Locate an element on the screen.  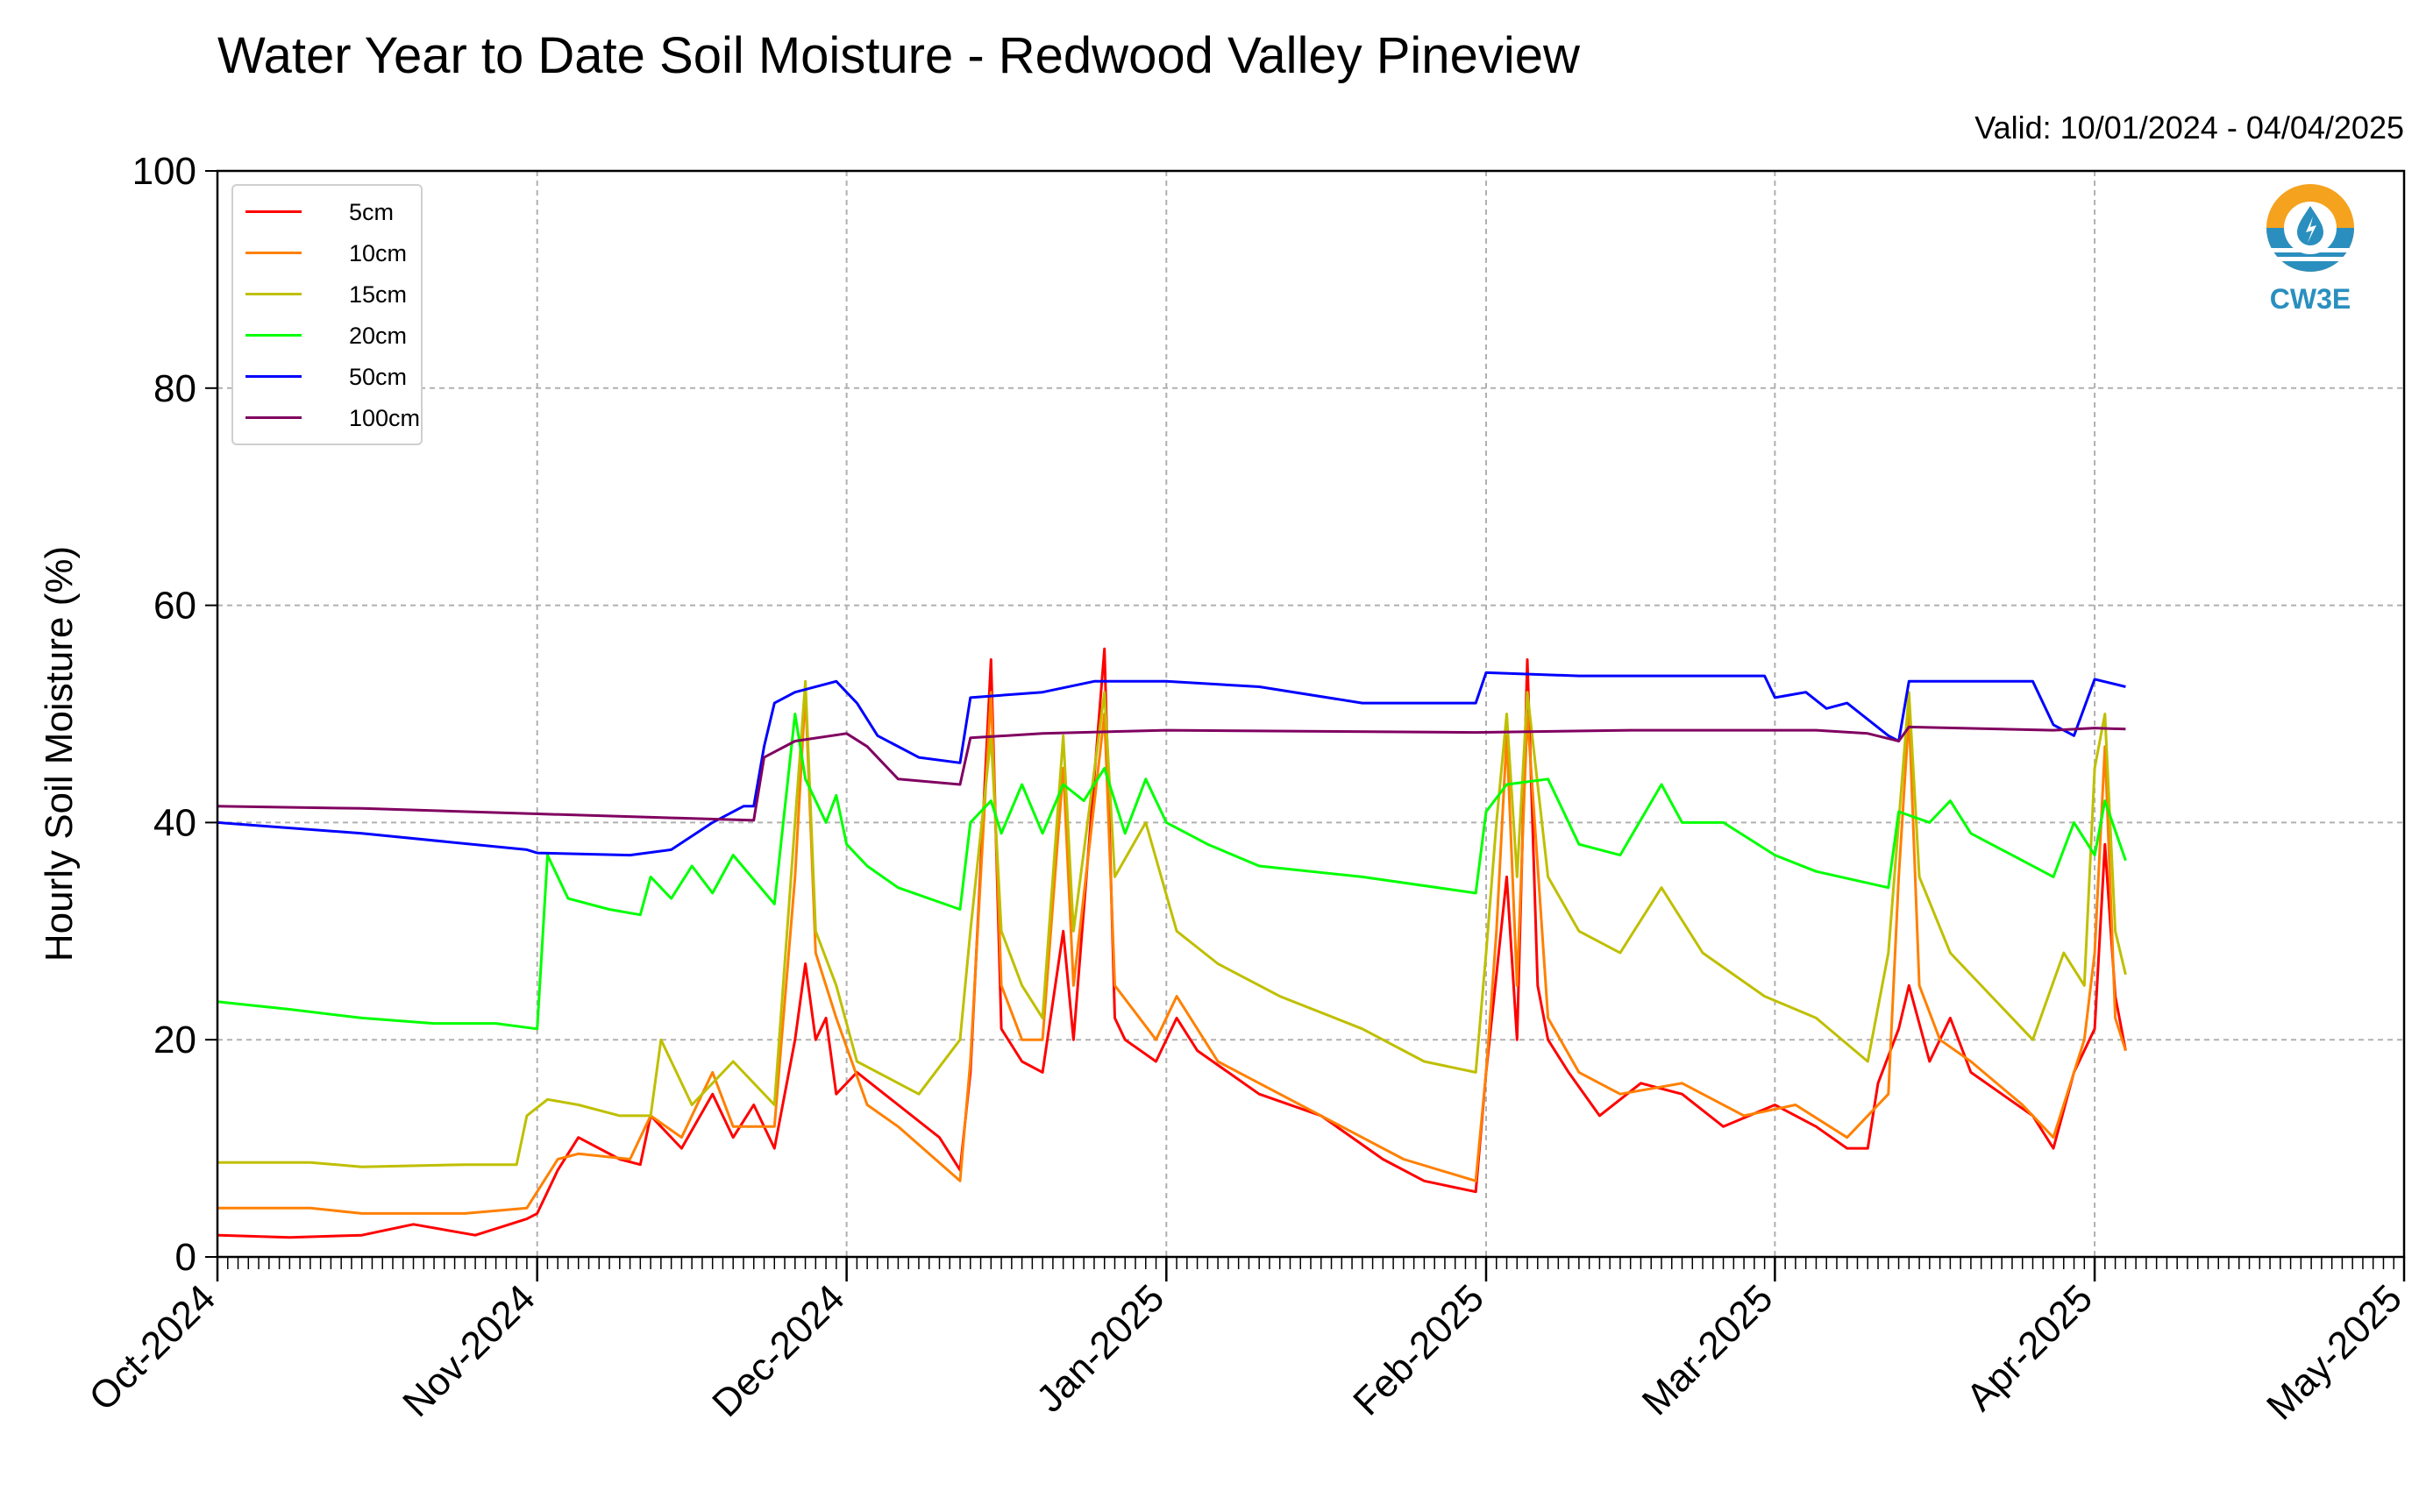
legend-item: 100cm is located at coordinates (327, 418).